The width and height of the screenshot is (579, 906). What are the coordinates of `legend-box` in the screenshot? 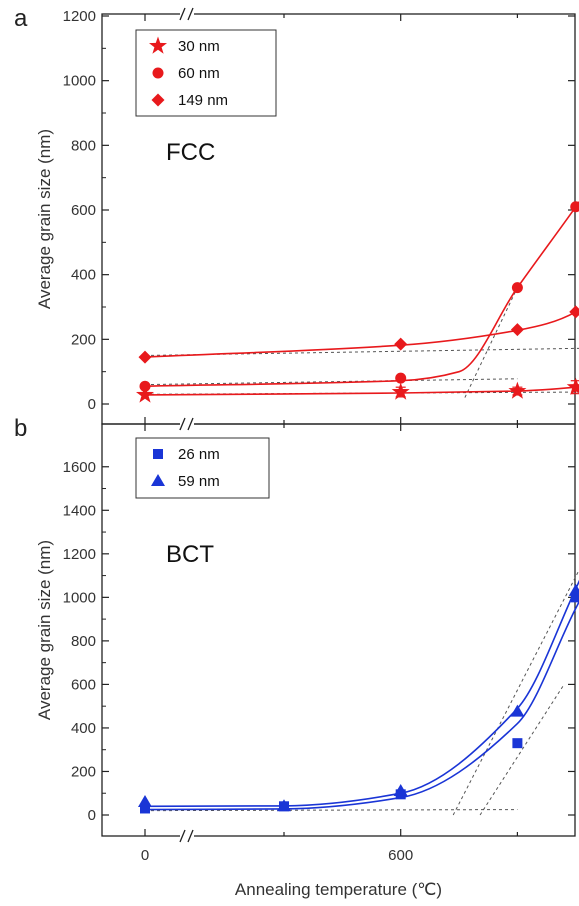 It's located at (202, 468).